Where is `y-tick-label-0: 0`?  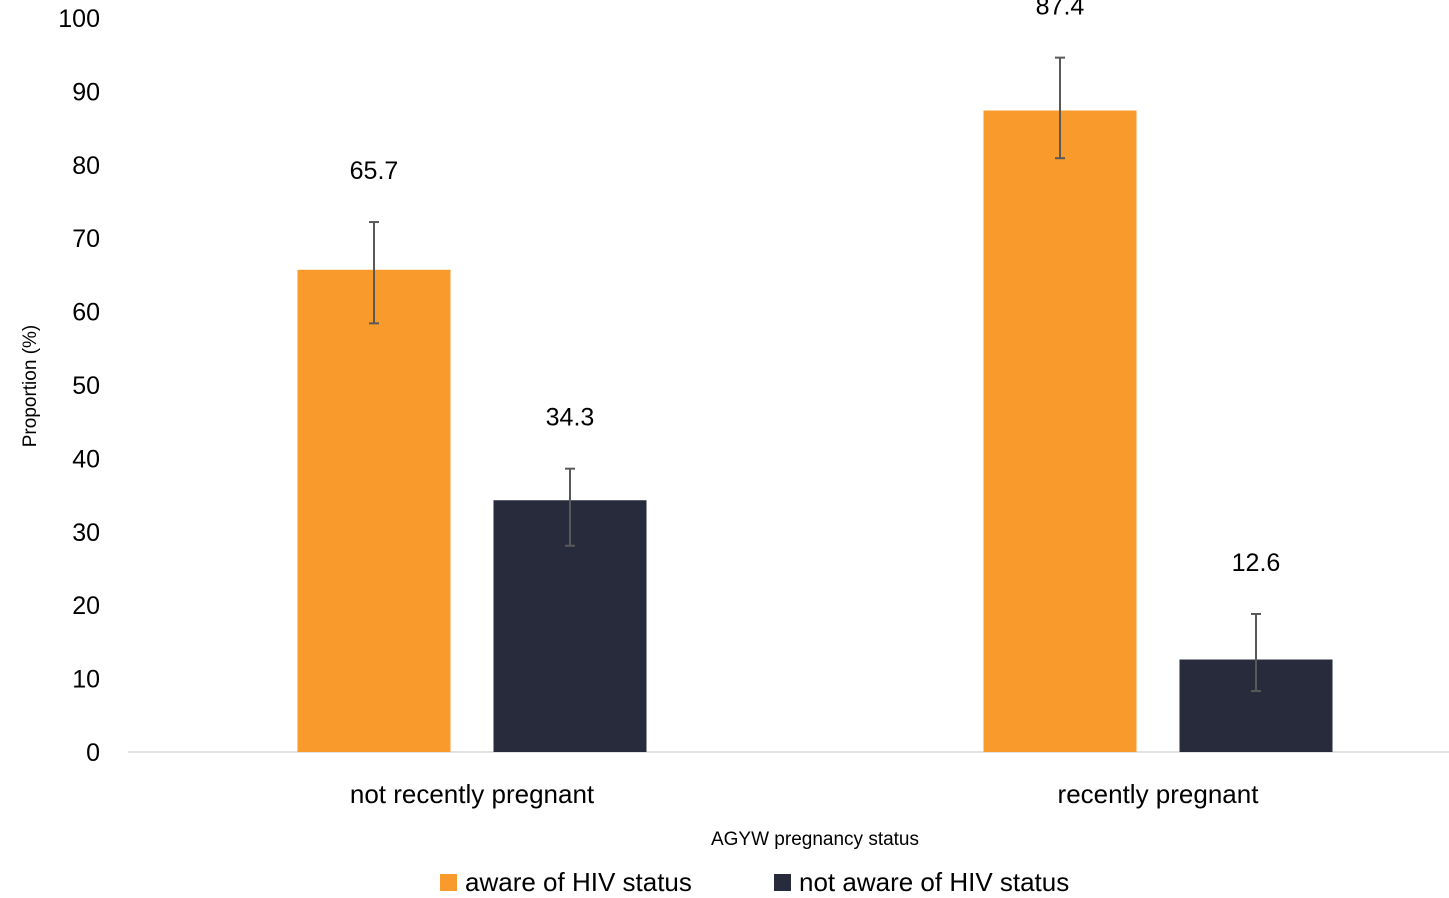 y-tick-label-0: 0 is located at coordinates (93, 753).